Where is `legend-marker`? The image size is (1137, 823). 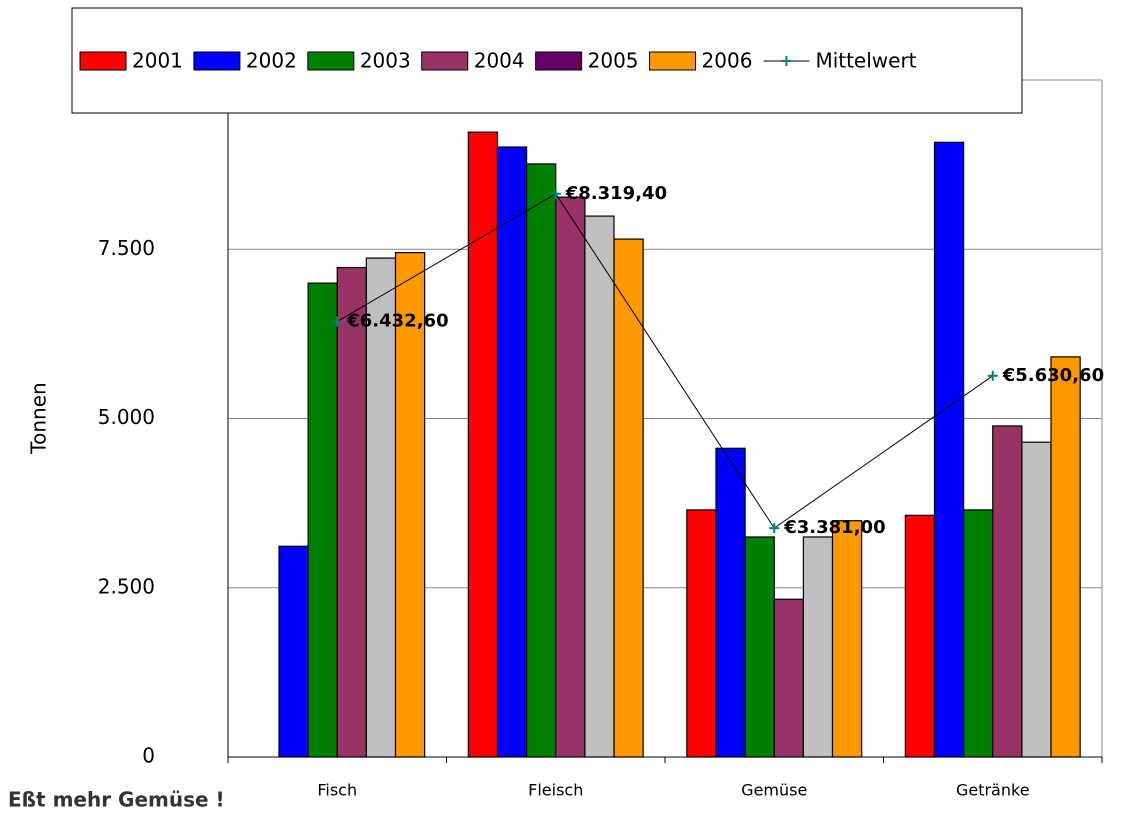
legend-marker is located at coordinates (786, 61).